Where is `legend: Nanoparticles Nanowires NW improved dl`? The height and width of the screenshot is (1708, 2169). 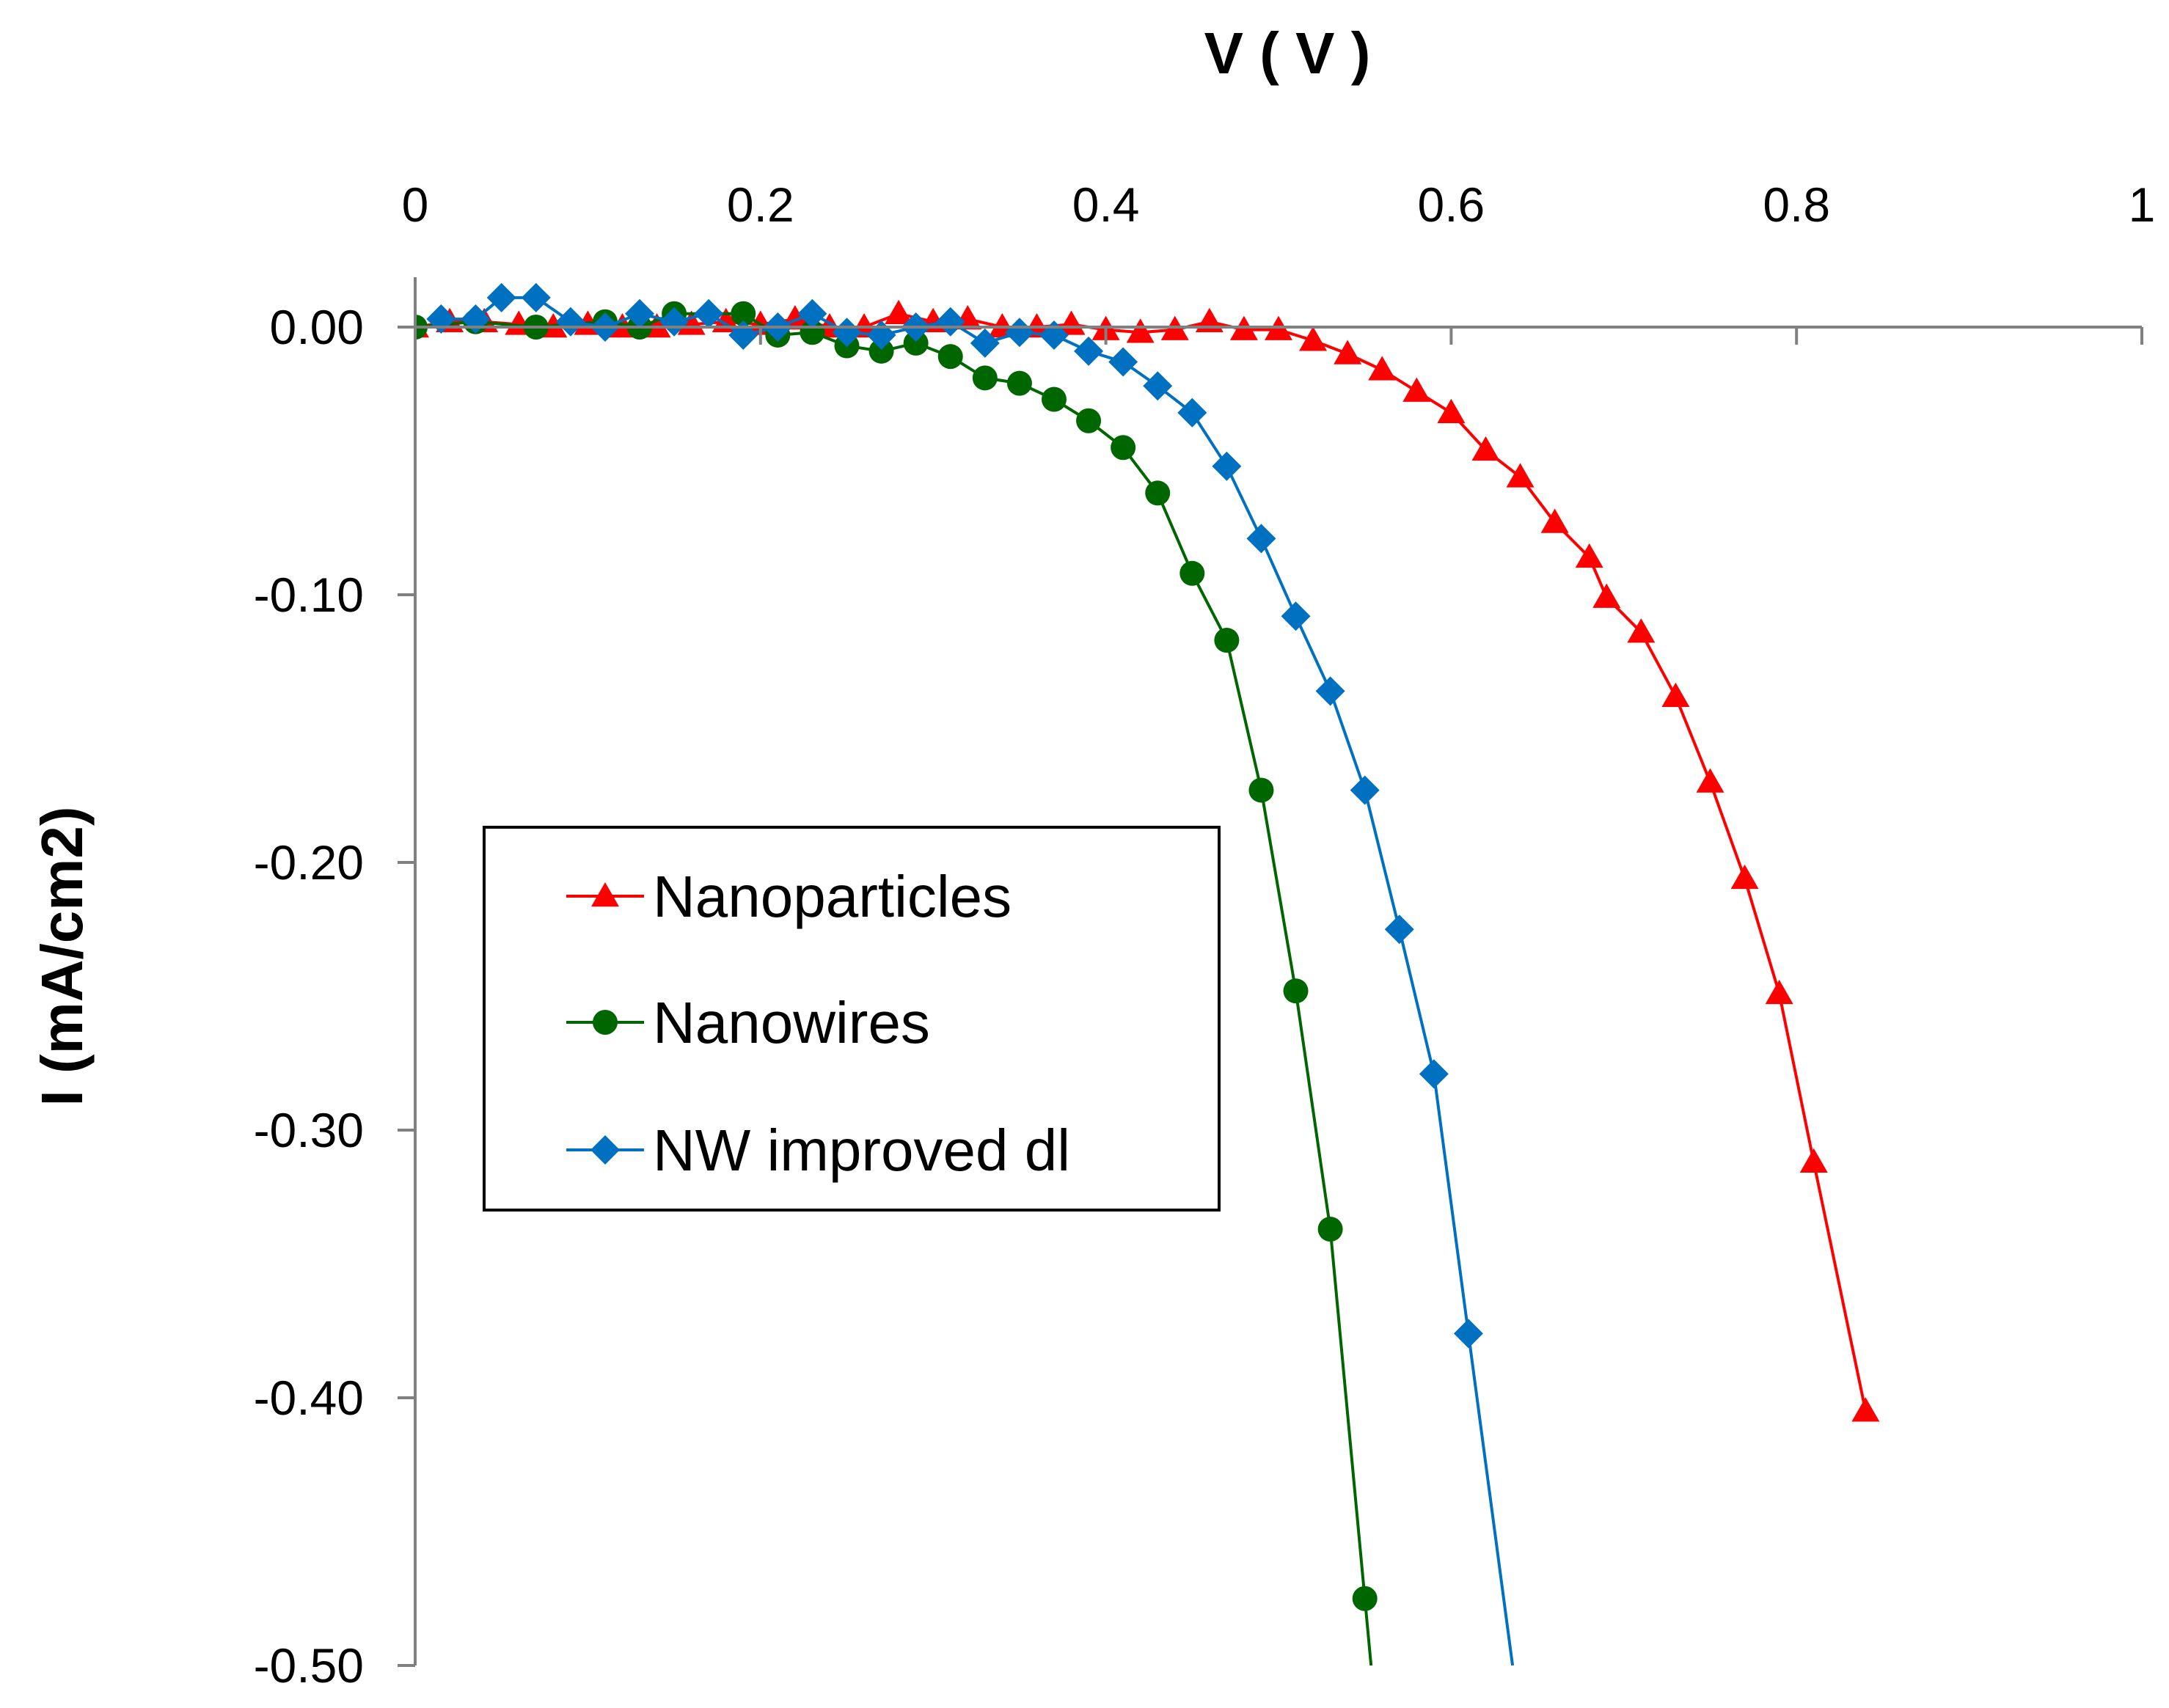 legend: Nanoparticles Nanowires NW improved dl is located at coordinates (852, 1019).